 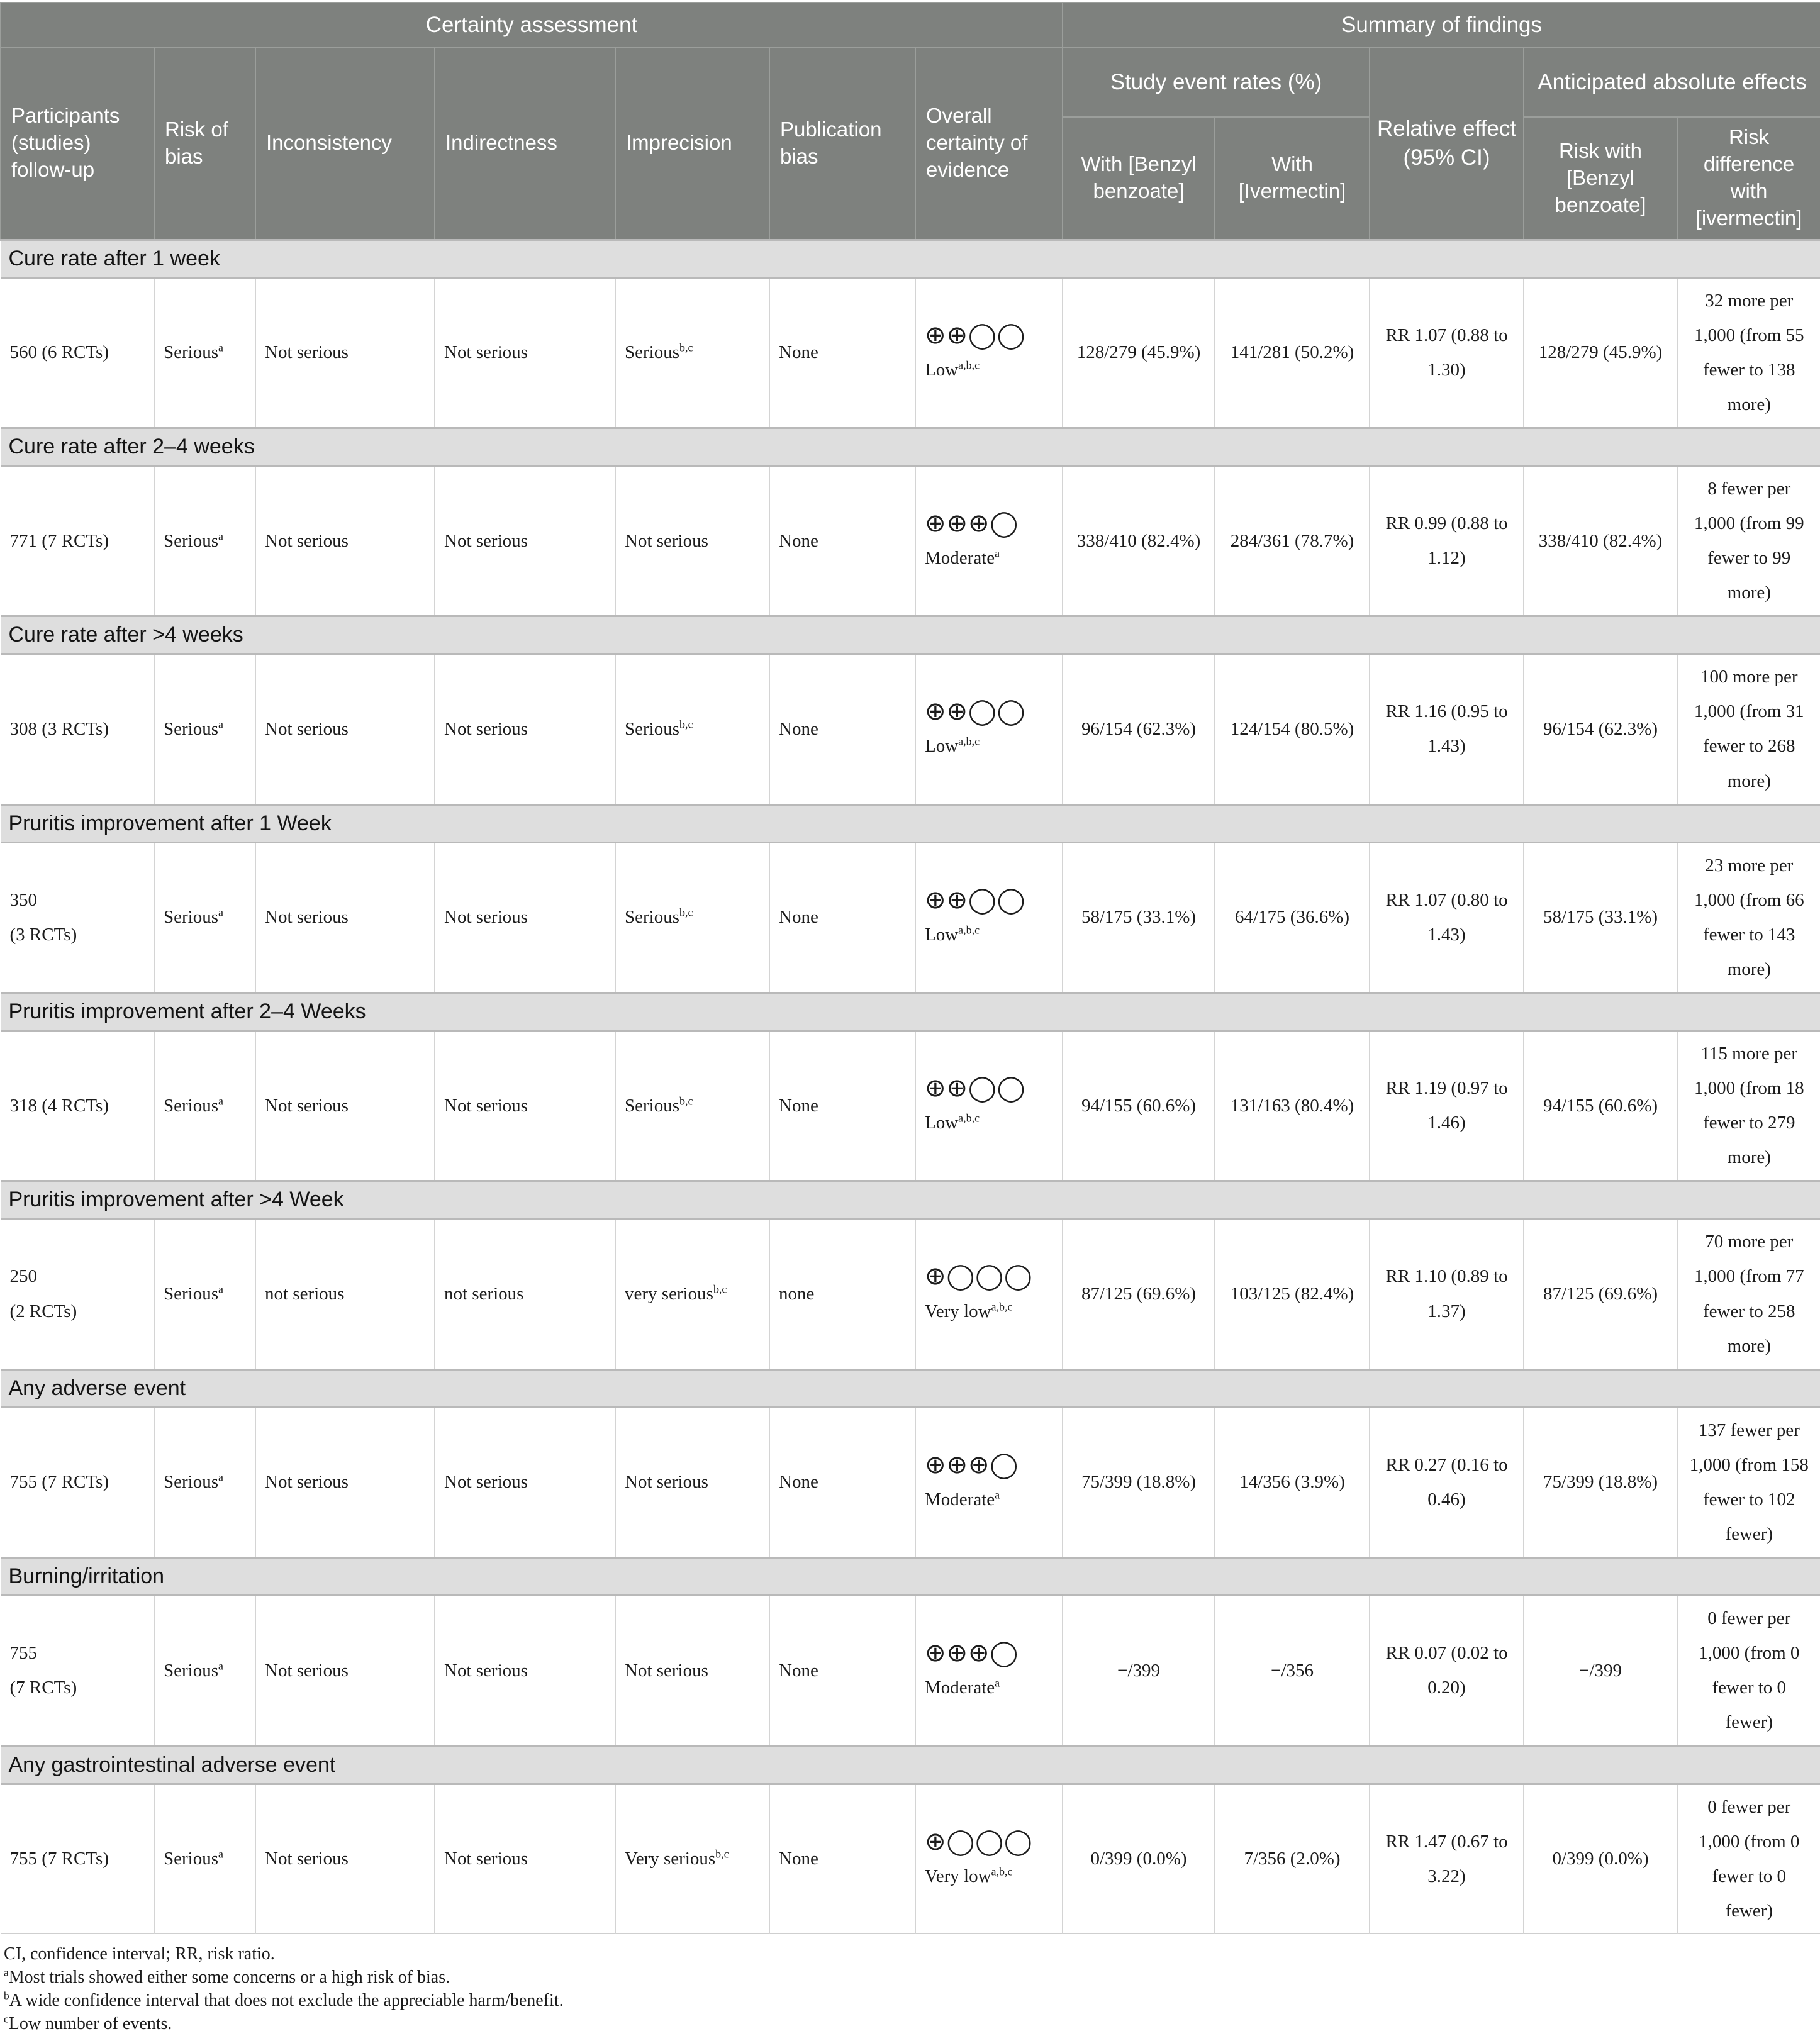 What do you see at coordinates (1139, 1105) in the screenshot?
I see `event-rate-benzyl-cell: 94/155 (60.6%)` at bounding box center [1139, 1105].